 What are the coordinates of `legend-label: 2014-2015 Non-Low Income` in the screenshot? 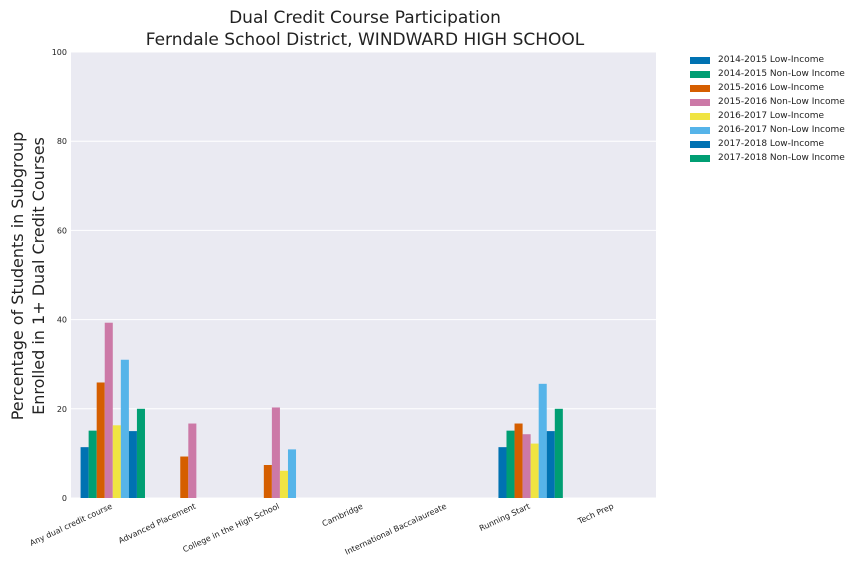 It's located at (781, 74).